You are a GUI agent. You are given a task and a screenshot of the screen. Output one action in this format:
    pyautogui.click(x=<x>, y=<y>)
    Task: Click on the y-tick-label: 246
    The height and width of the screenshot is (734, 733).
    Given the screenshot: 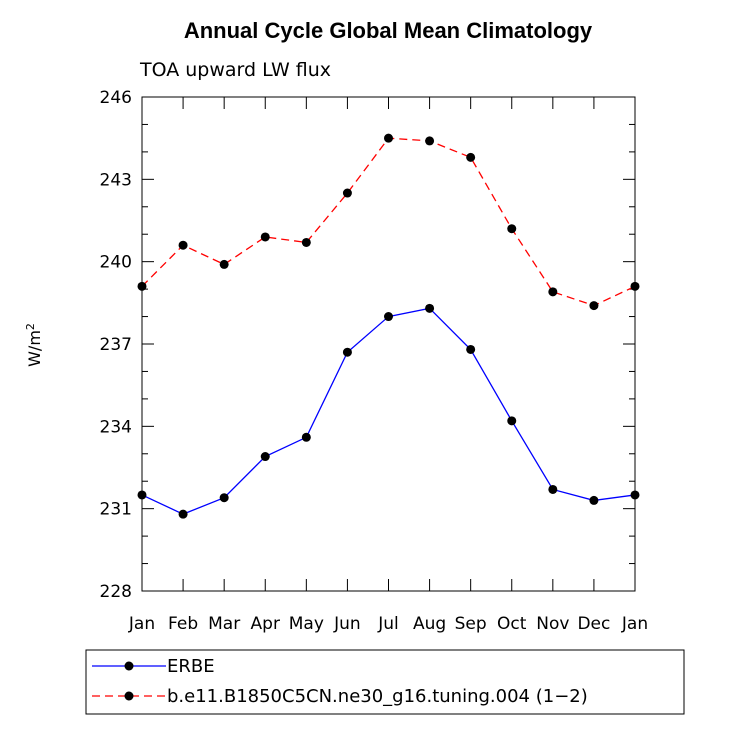 What is the action you would take?
    pyautogui.click(x=116, y=98)
    